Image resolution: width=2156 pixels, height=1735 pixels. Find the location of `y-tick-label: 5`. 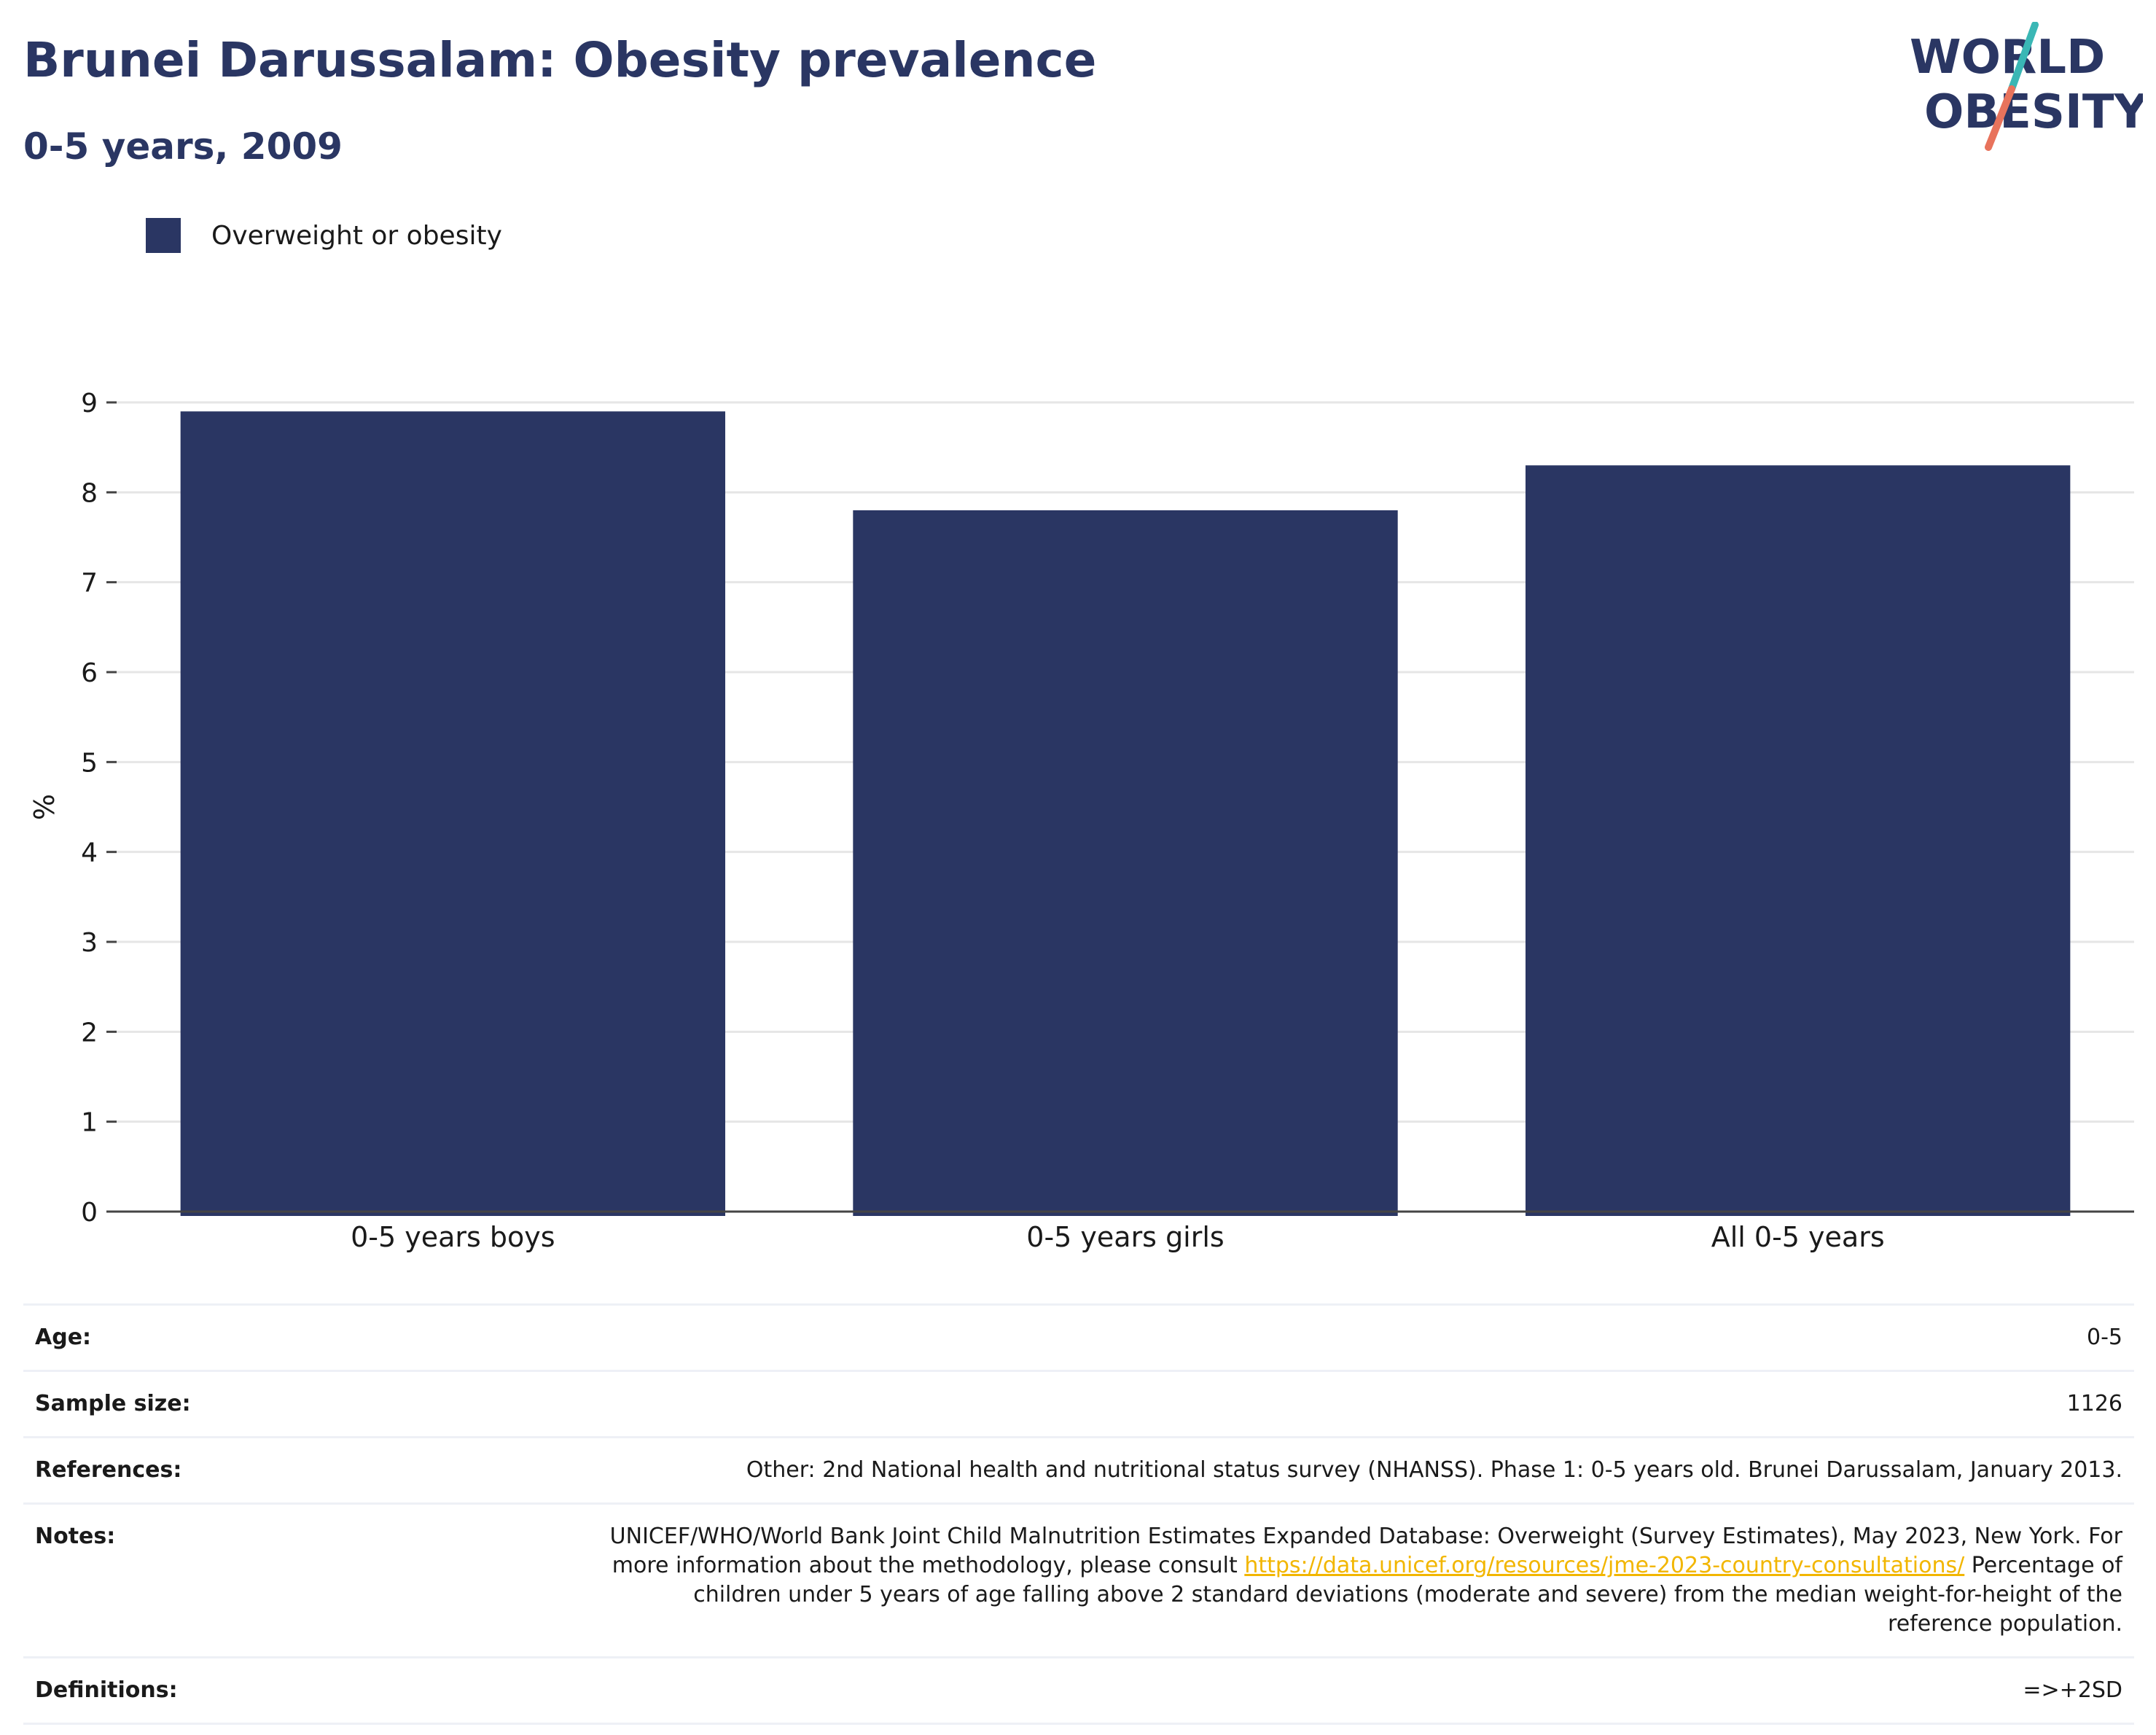

y-tick-label: 5 is located at coordinates (90, 763).